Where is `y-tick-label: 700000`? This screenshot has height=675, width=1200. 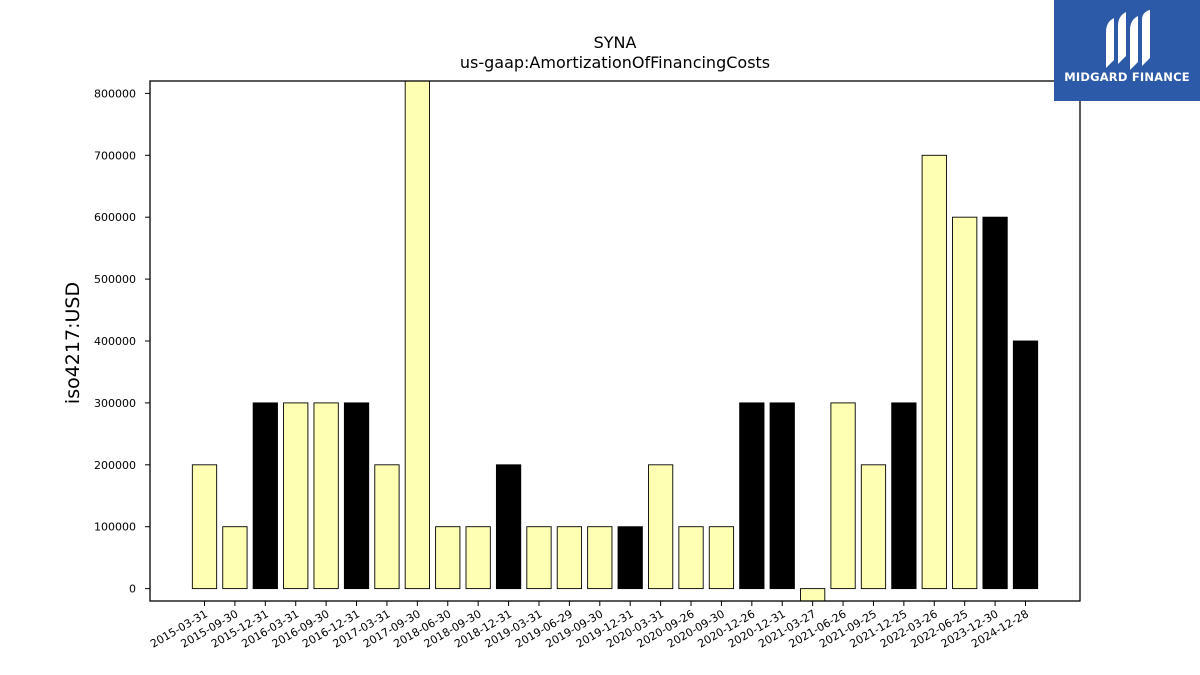 y-tick-label: 700000 is located at coordinates (115, 155).